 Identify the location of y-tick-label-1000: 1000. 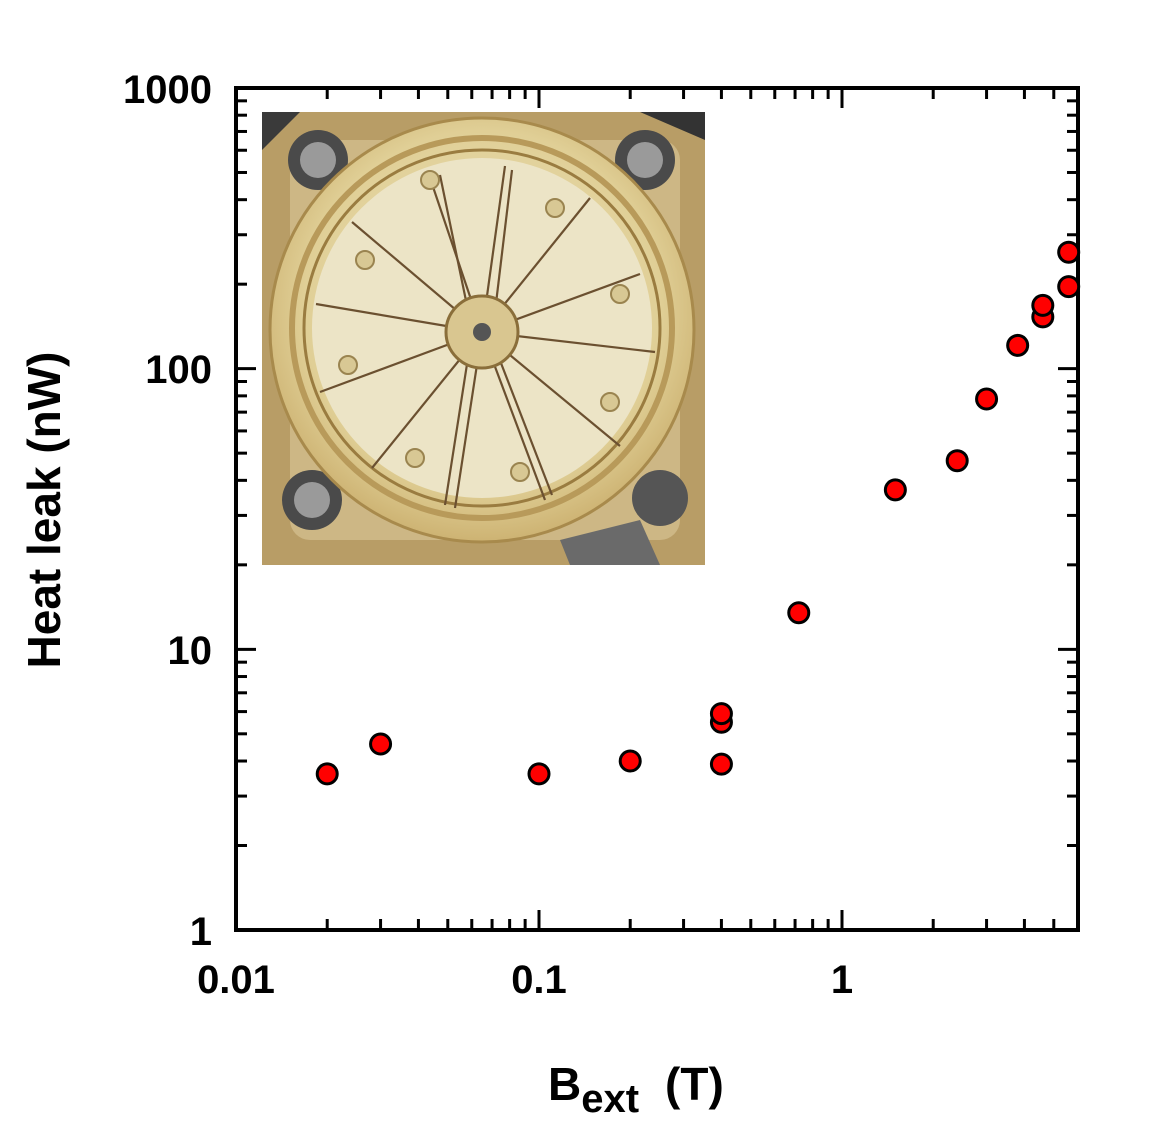
(167, 90).